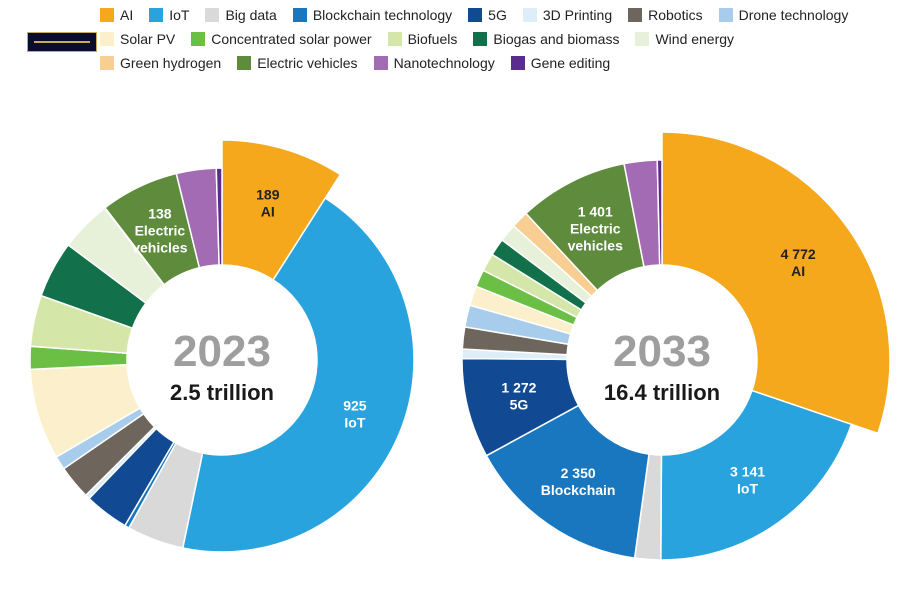 The image size is (900, 600). I want to click on slice-blockchain-technology, so click(567, 481).